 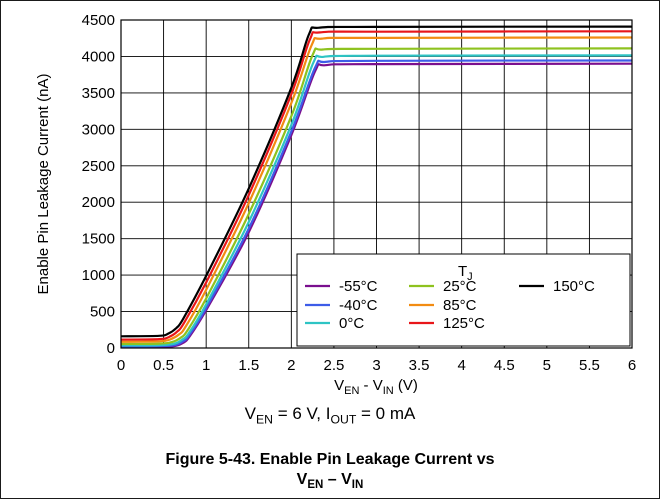 I want to click on x-tick-label: 2.5, so click(x=333, y=365).